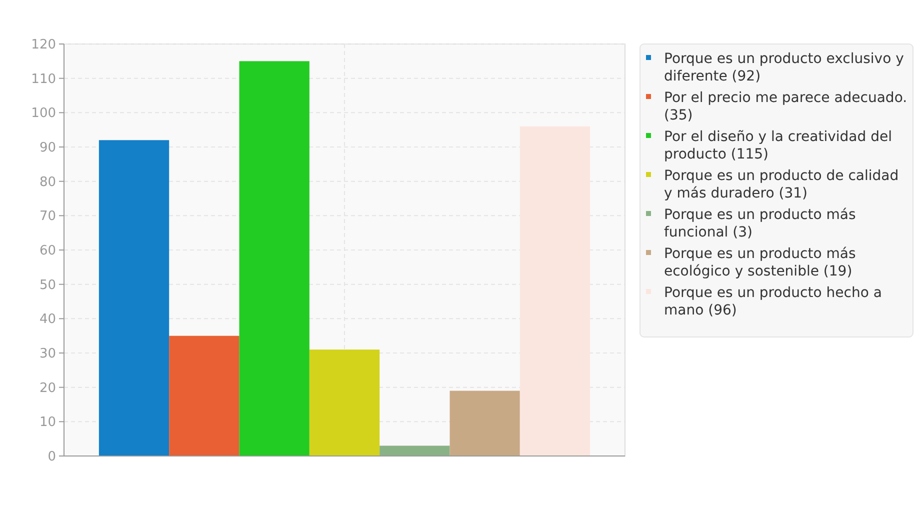  Describe the element at coordinates (47, 422) in the screenshot. I see `y-tick-label: 10` at that location.